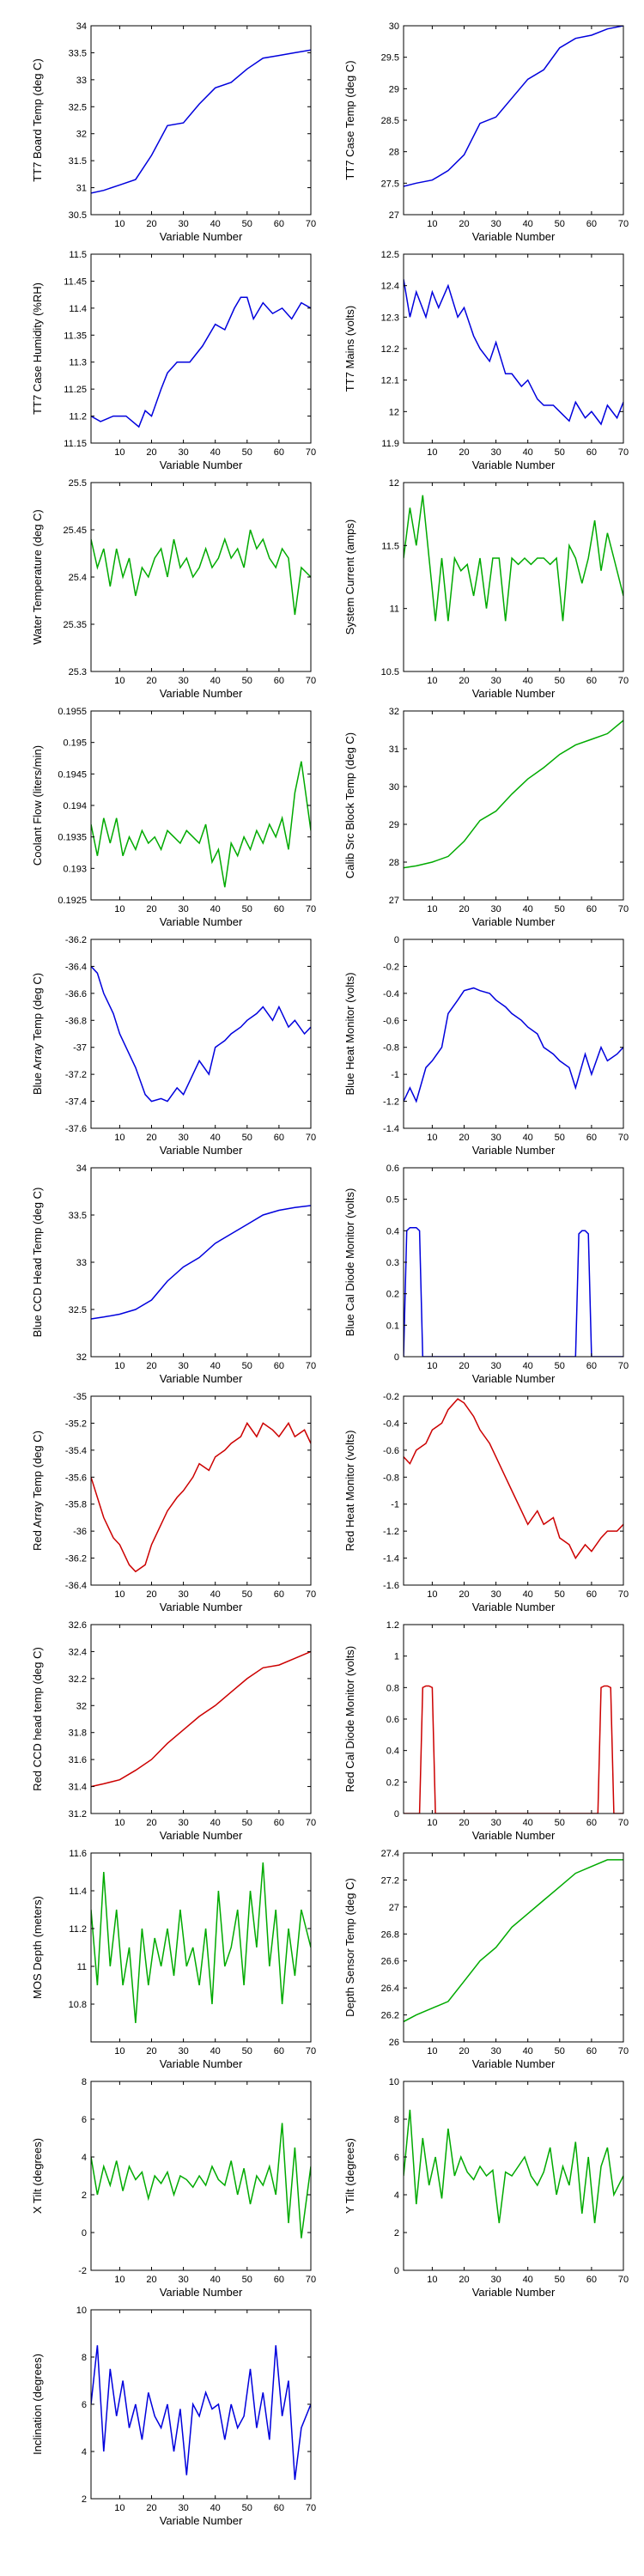 This screenshot has height=2576, width=644. Describe the element at coordinates (80, 1049) in the screenshot. I see `y-tick-label: -37` at that location.